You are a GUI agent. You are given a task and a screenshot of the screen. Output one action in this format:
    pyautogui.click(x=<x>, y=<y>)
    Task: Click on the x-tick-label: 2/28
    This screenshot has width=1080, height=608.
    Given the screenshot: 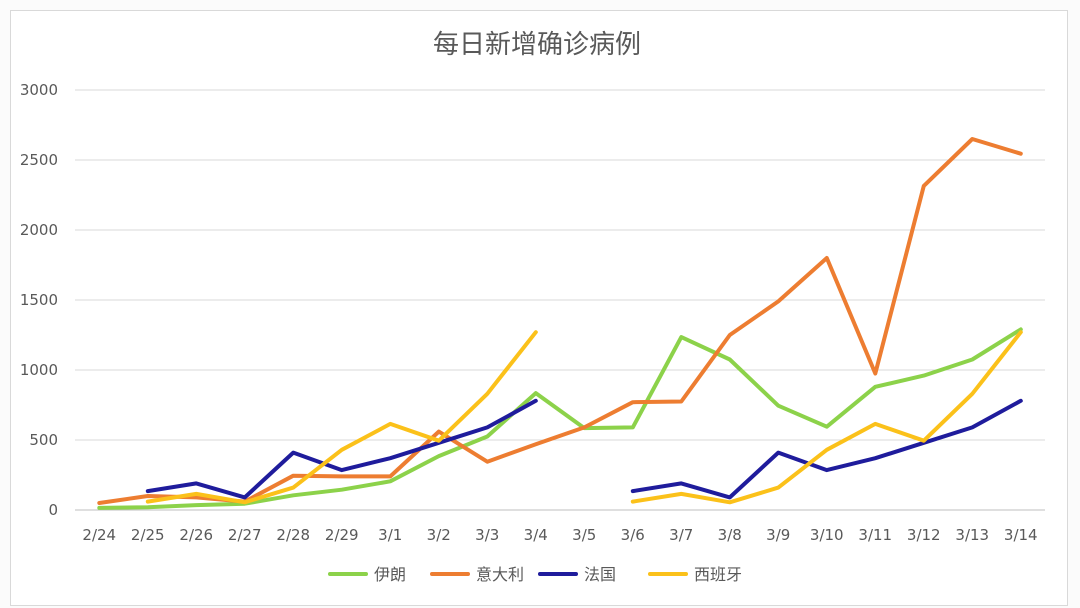 What is the action you would take?
    pyautogui.click(x=293, y=535)
    